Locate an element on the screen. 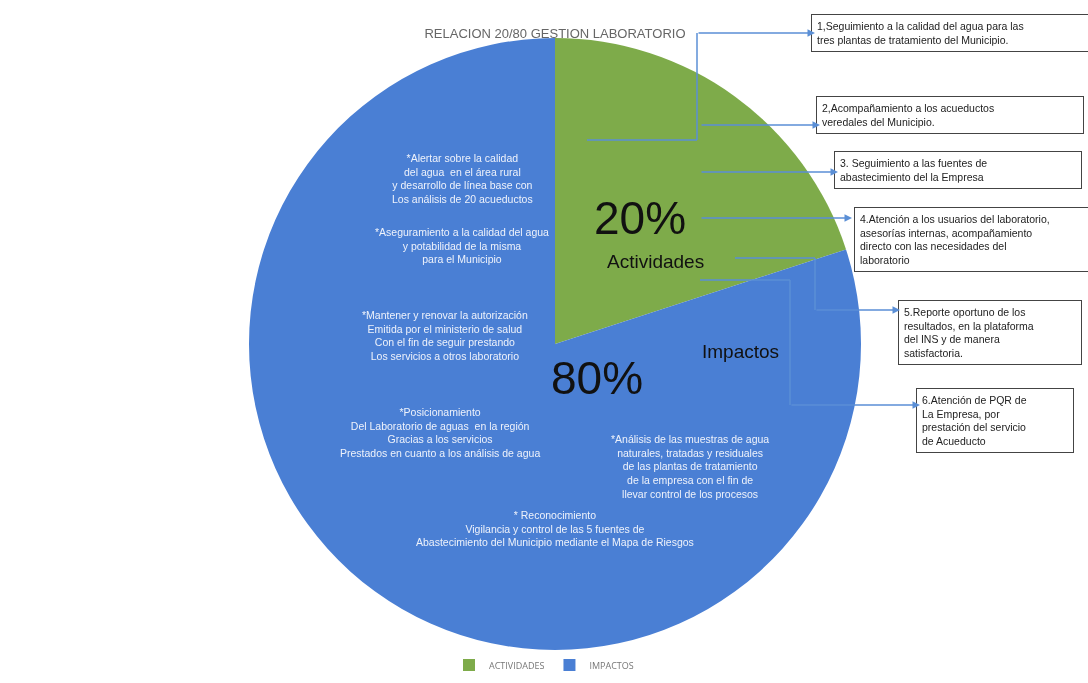 The width and height of the screenshot is (1088, 683). text: 6.Atención de PQR de La Empresa, por prestación del servicio de Acueducto is located at coordinates (974, 420).